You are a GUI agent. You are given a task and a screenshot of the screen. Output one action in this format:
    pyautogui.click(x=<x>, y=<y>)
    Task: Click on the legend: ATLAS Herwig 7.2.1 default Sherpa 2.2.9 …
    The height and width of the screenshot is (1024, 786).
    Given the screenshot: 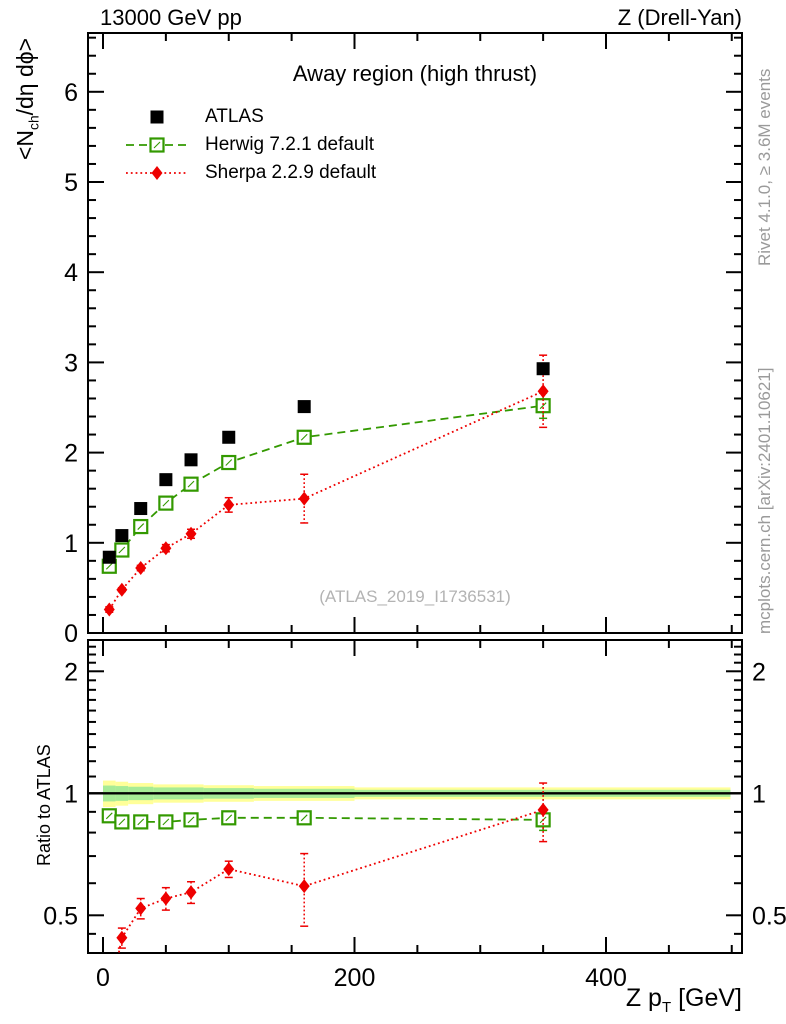 What is the action you would take?
    pyautogui.click(x=249, y=145)
    